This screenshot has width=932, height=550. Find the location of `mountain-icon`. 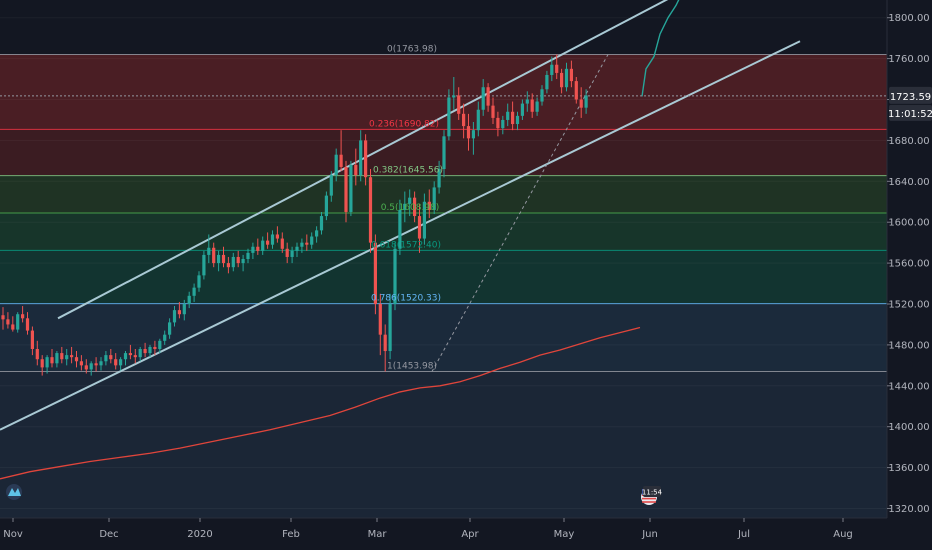

mountain-icon is located at coordinates (14, 492).